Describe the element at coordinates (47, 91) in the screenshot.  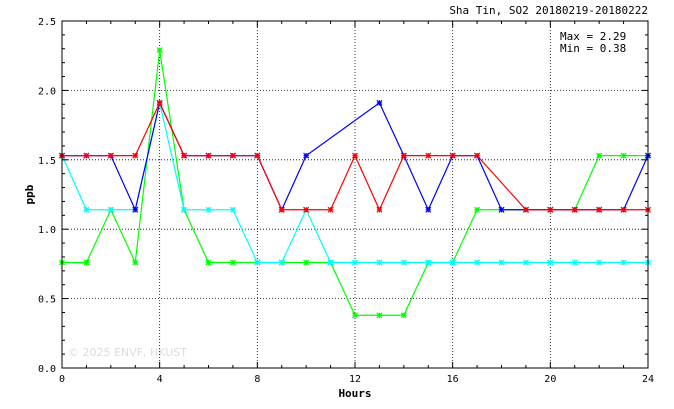
I see `y-tick-label: 2.0` at that location.